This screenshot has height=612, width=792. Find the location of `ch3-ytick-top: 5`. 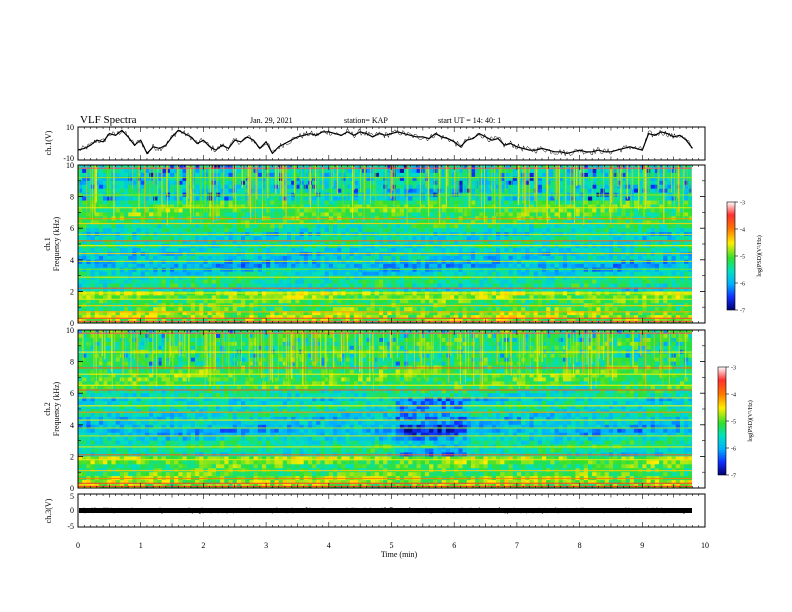

ch3-ytick-top: 5 is located at coordinates (72, 496).